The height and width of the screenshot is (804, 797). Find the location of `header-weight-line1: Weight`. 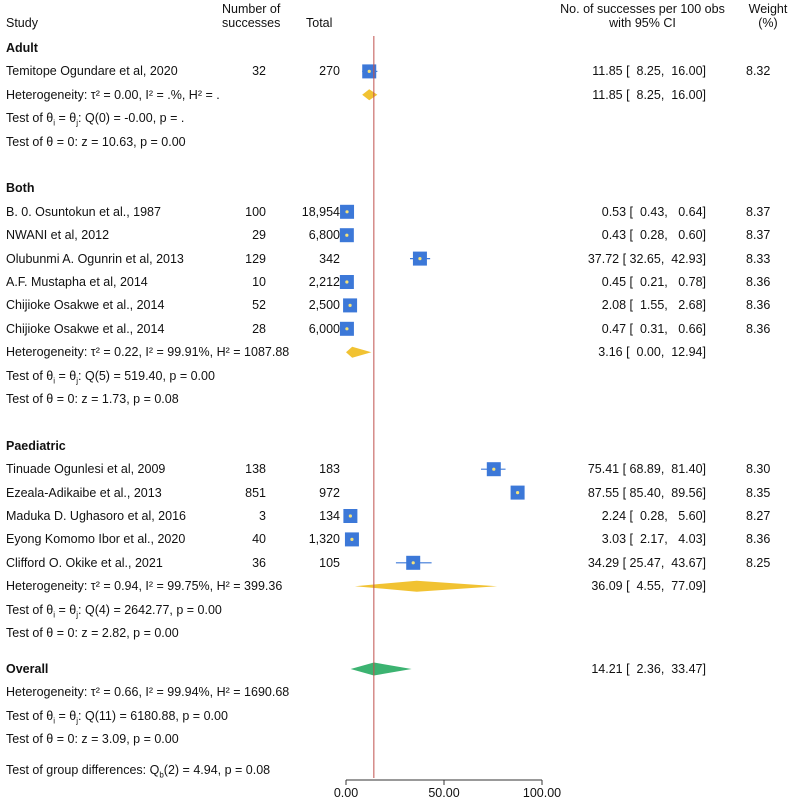

header-weight-line1: Weight is located at coordinates (768, 9).